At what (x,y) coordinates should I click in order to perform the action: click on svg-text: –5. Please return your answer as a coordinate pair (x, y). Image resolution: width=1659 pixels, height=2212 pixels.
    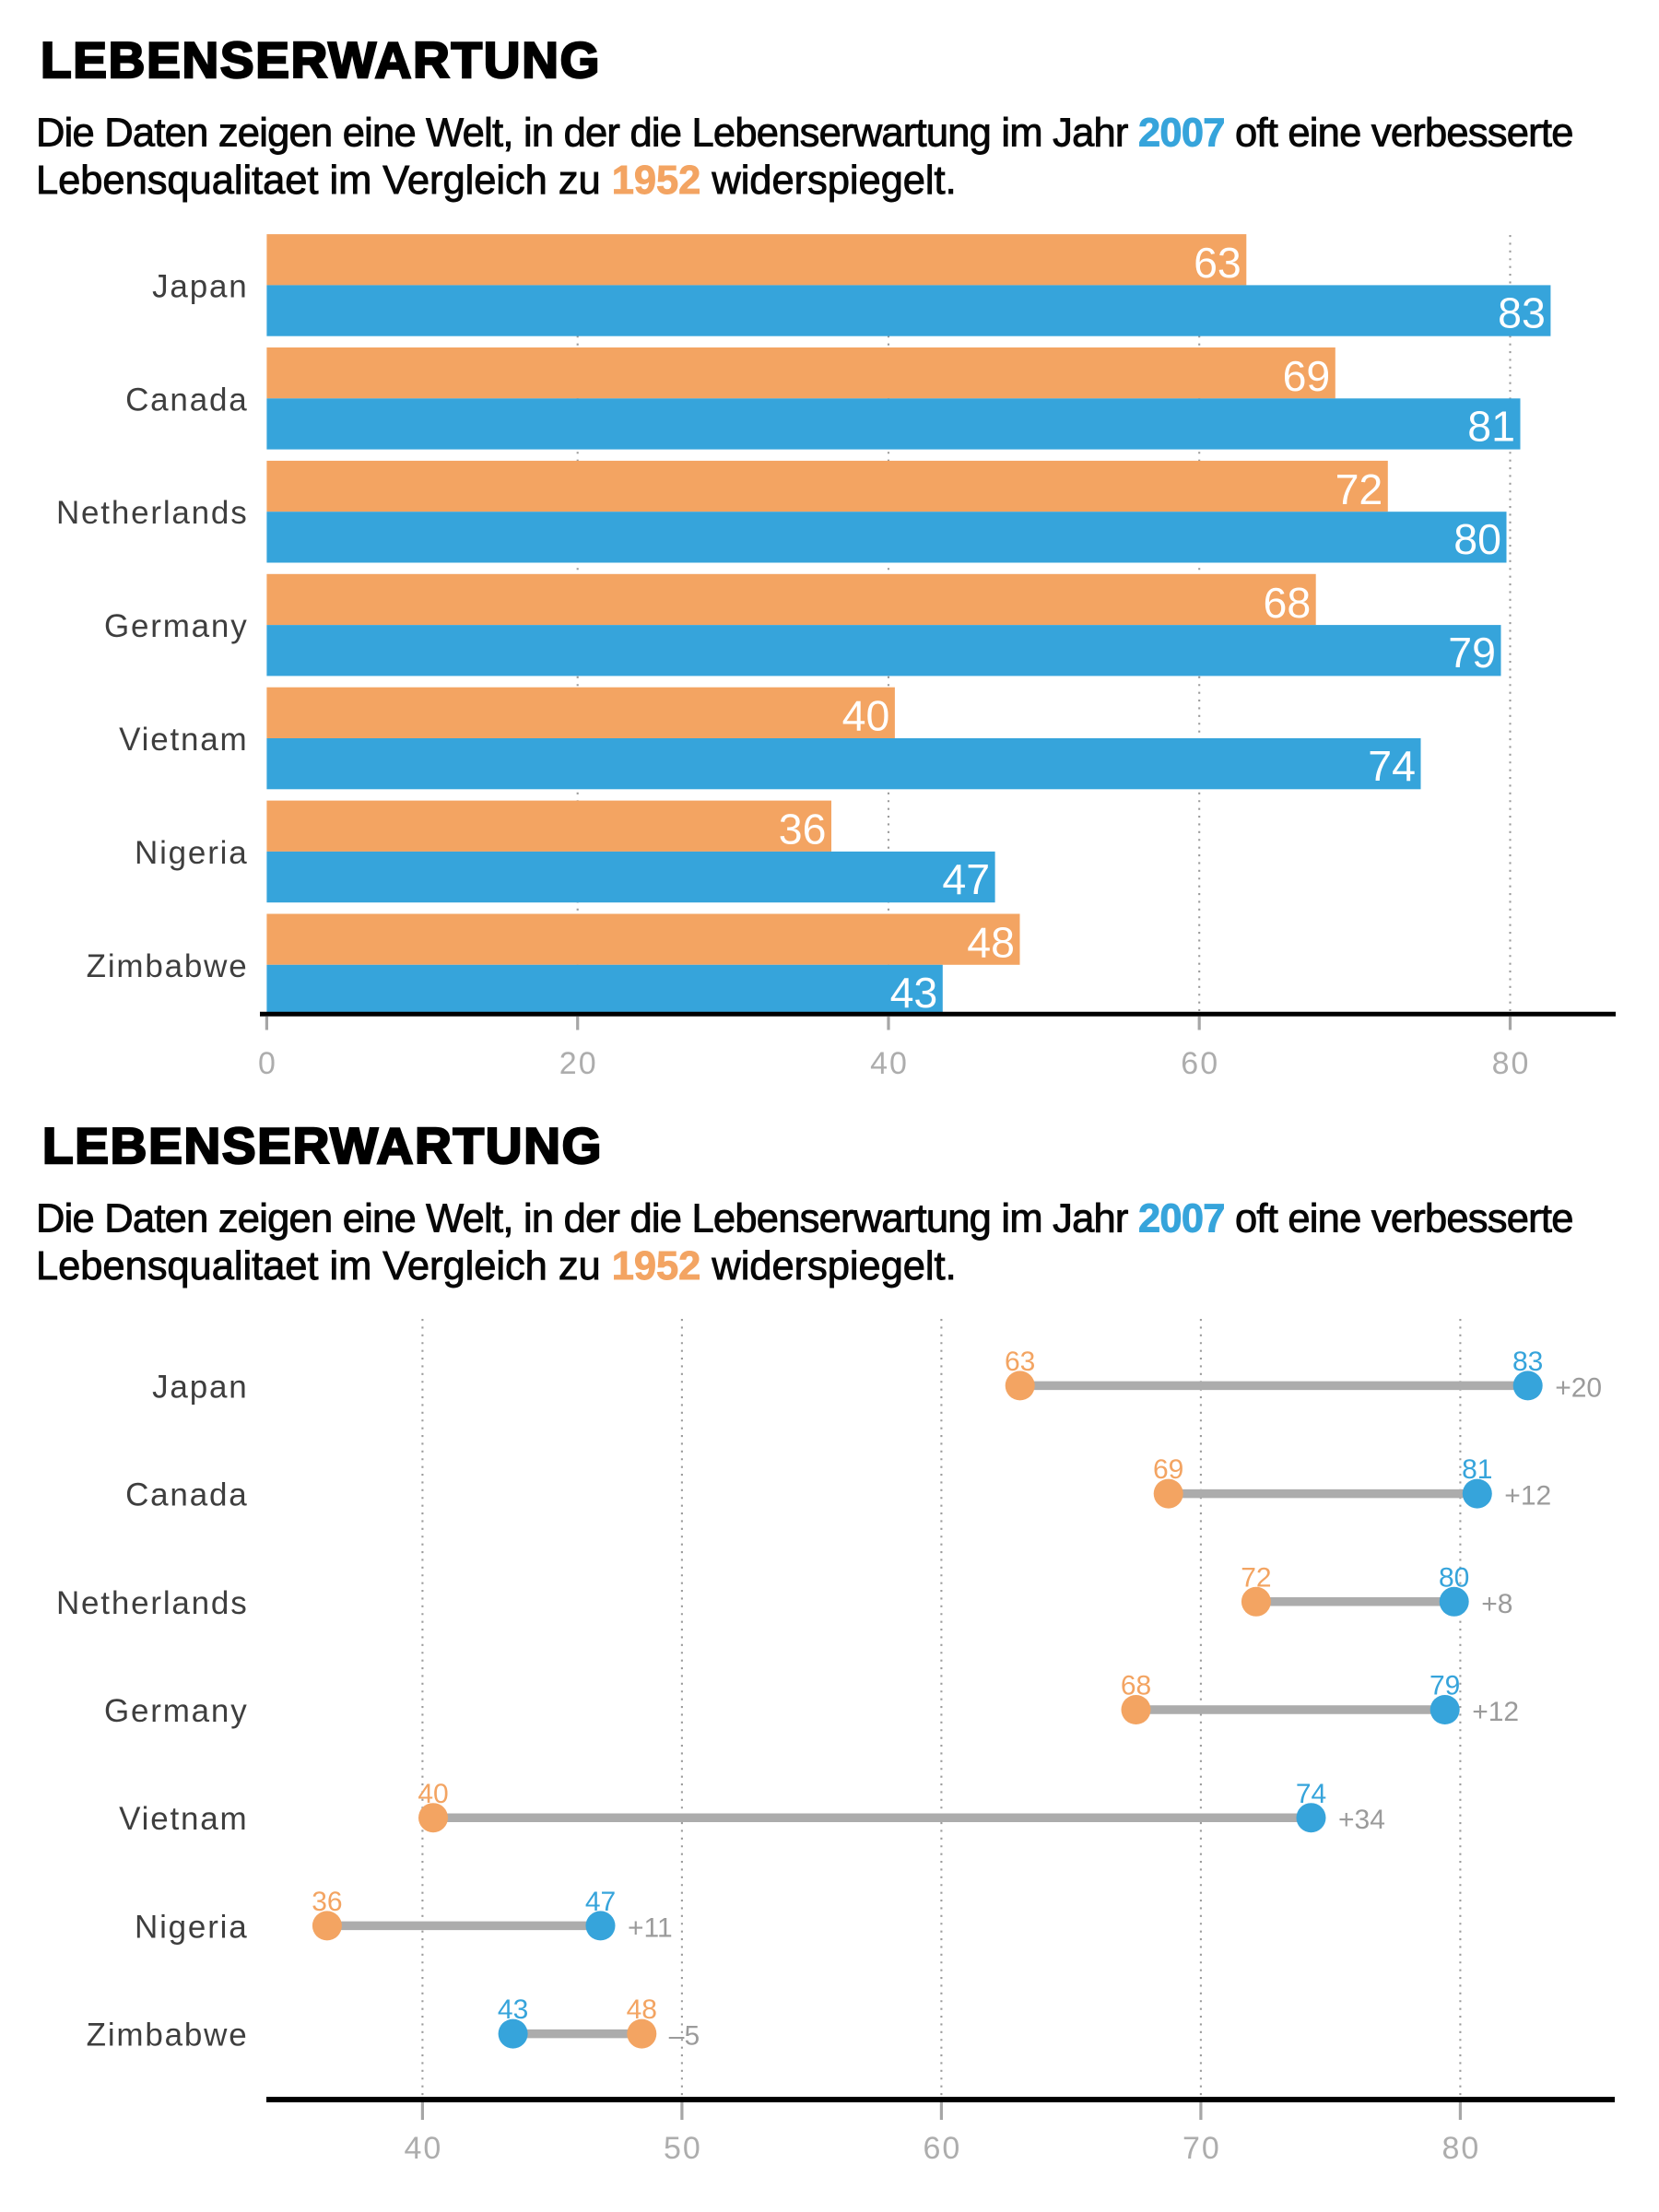
    Looking at the image, I should click on (684, 2036).